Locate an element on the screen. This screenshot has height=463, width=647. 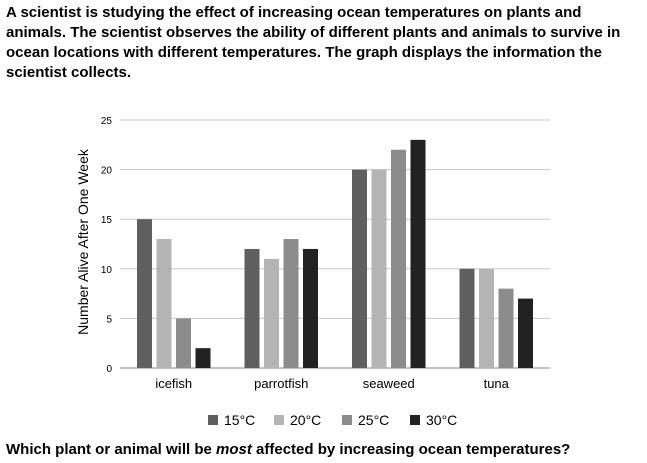
bar-tuna-20°C is located at coordinates (486, 318).